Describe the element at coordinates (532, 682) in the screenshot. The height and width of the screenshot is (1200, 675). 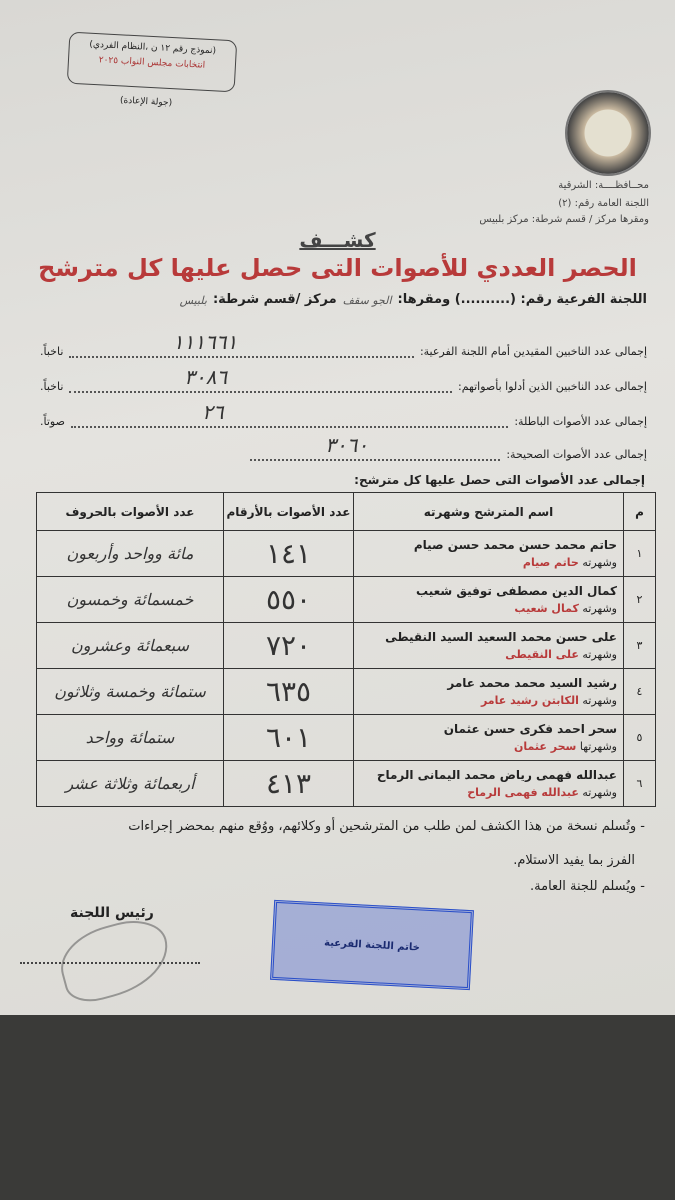
I see `candidate-name: رشيد السيد محمد محمد عامر` at that location.